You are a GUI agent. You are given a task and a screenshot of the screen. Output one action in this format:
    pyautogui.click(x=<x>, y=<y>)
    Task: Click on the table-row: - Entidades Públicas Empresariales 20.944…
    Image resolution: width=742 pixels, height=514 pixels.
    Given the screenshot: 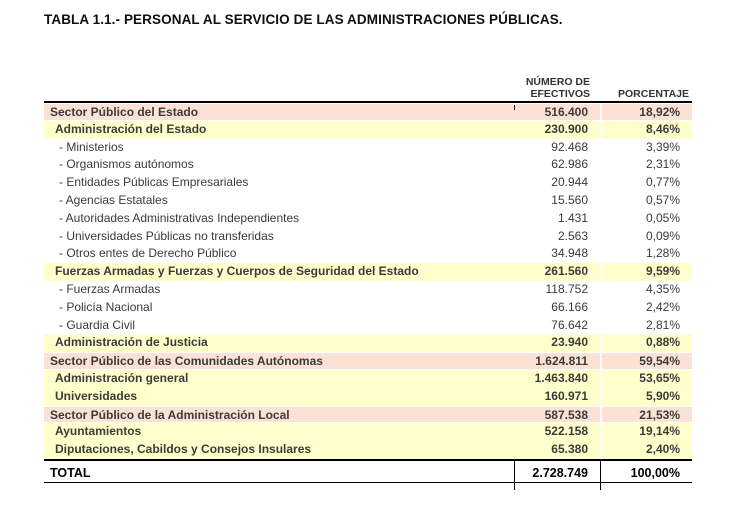 What is the action you would take?
    pyautogui.click(x=368, y=183)
    